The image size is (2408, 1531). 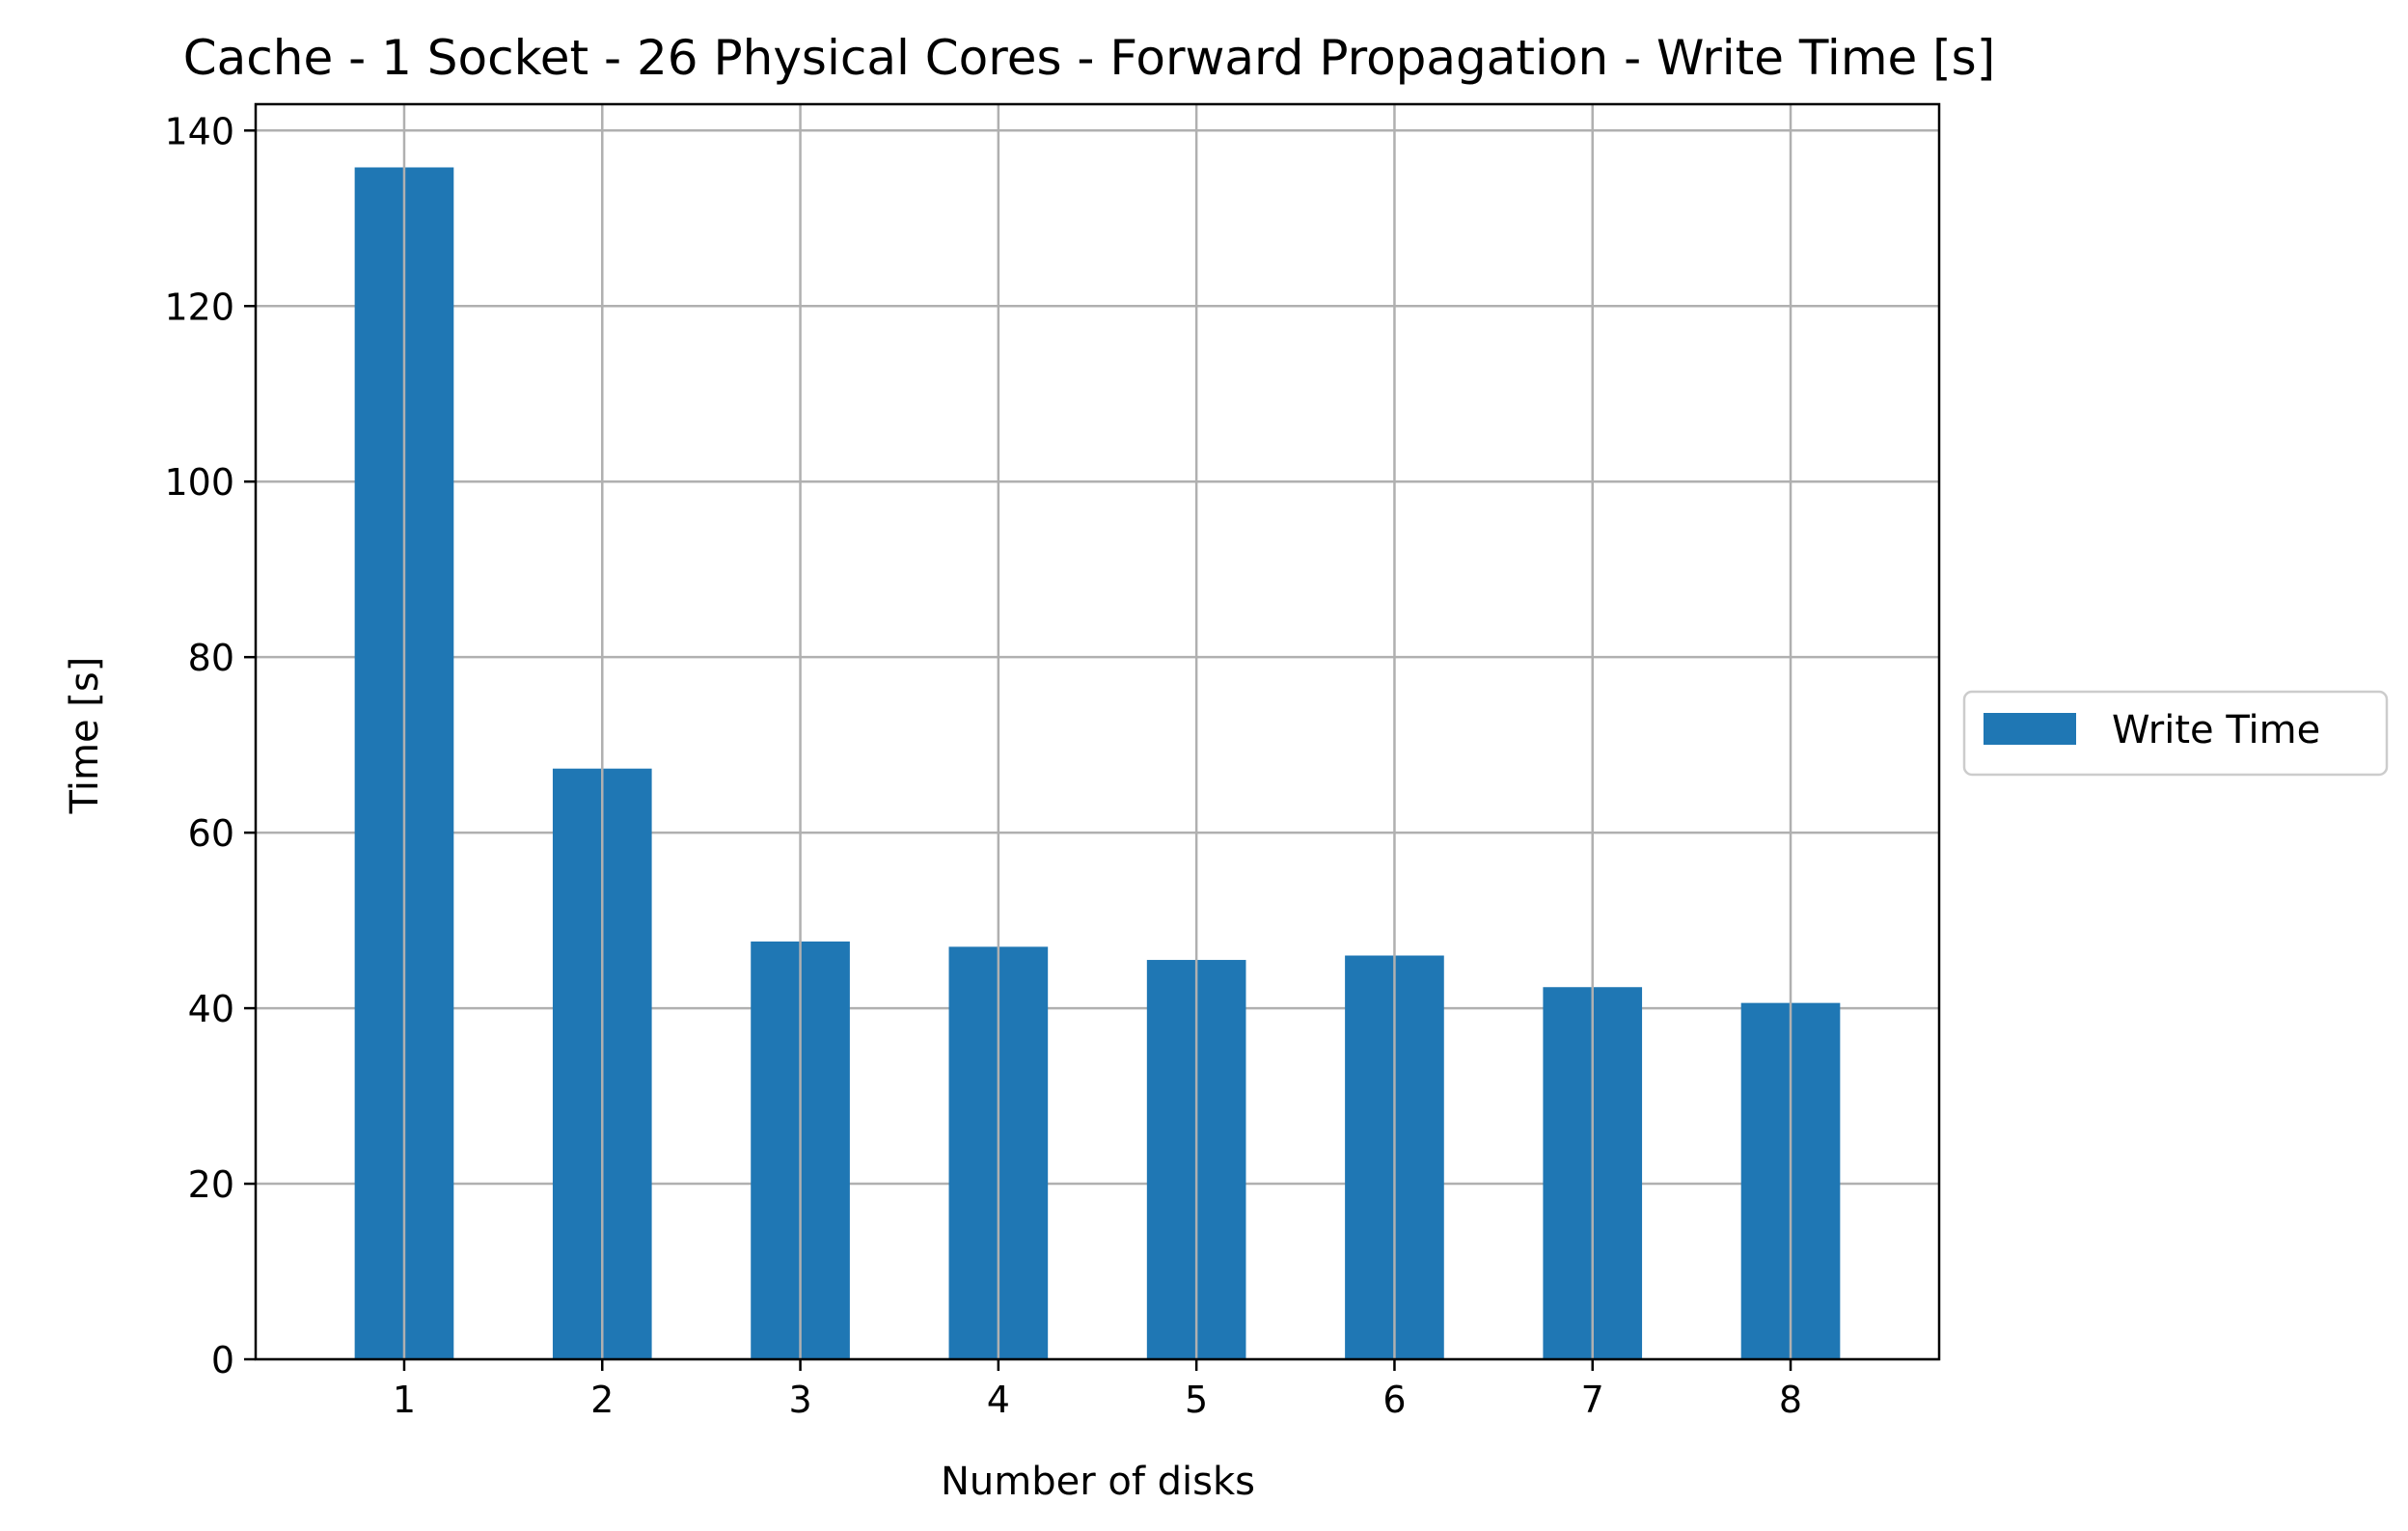 What do you see at coordinates (199, 482) in the screenshot?
I see `y-tick-label: 100` at bounding box center [199, 482].